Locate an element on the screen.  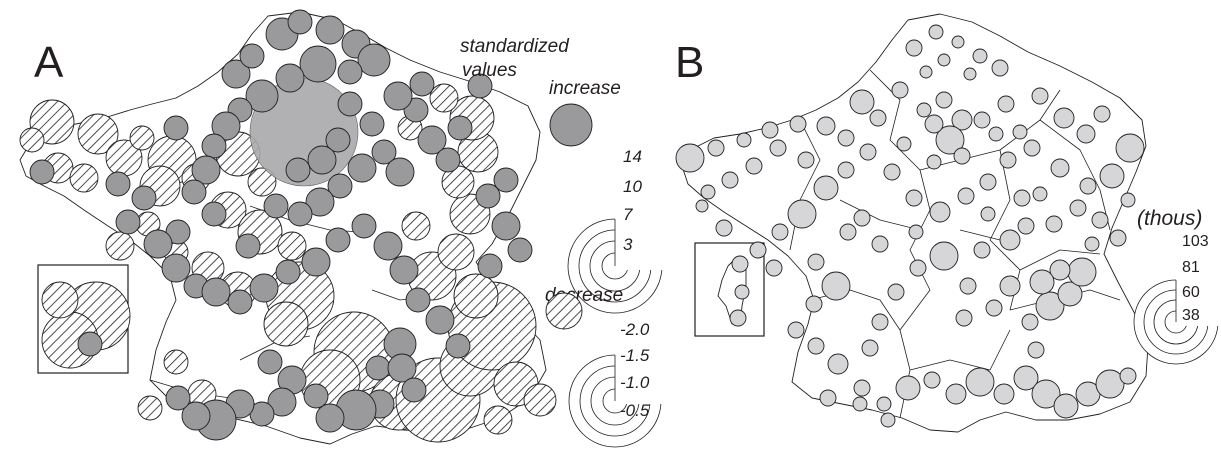
legend-b-title: (thous) is located at coordinates (1169, 218).